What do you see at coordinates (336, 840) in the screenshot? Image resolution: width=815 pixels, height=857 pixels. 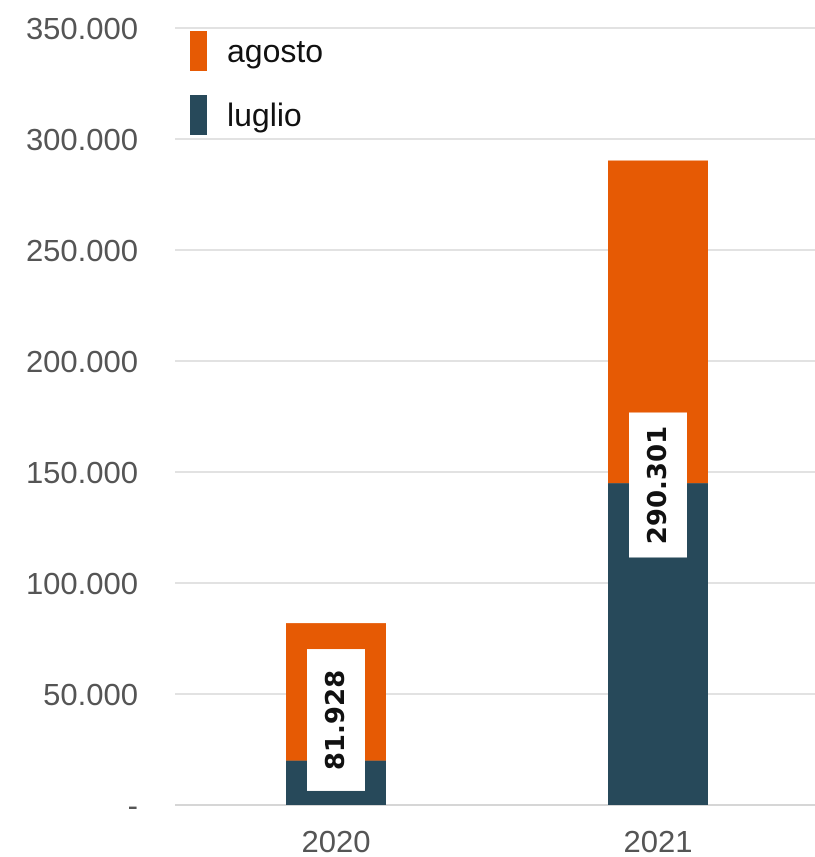 I see `x-tick-label: 2020` at bounding box center [336, 840].